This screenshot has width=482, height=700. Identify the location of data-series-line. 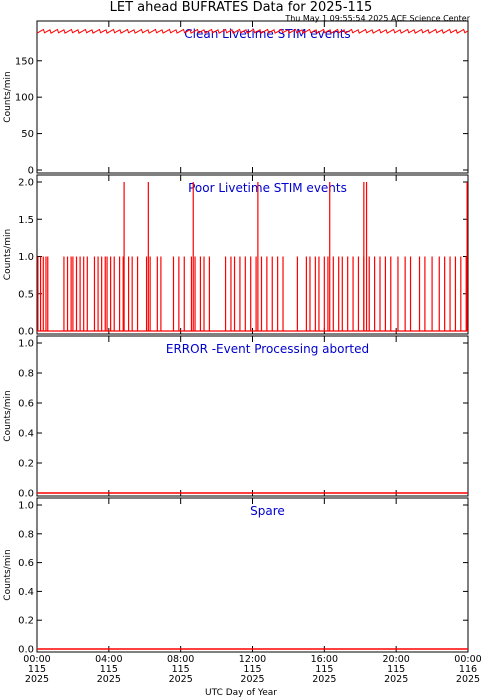
(252, 31).